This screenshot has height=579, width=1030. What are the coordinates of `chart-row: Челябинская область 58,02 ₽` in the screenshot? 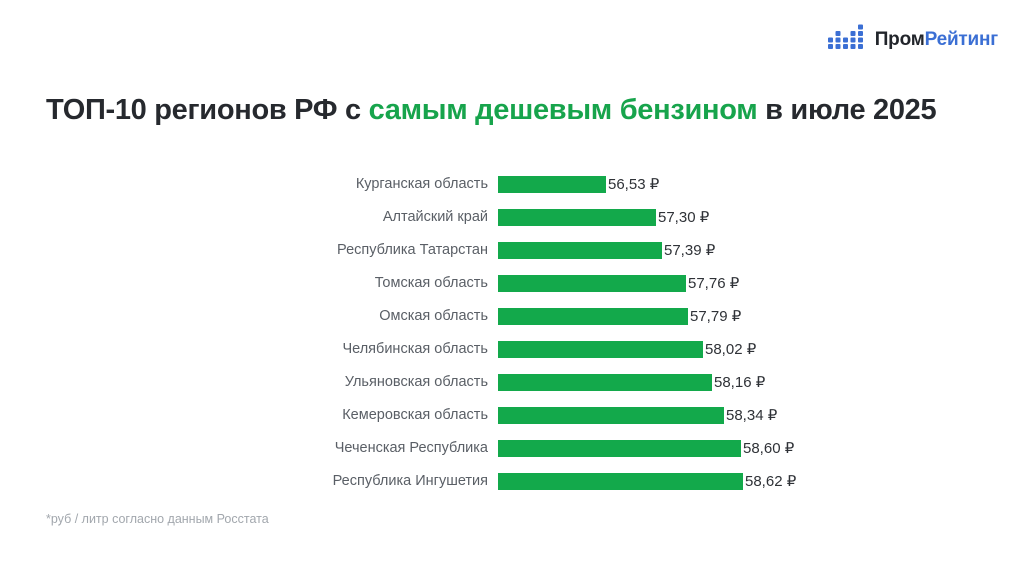 It's located at (515, 349).